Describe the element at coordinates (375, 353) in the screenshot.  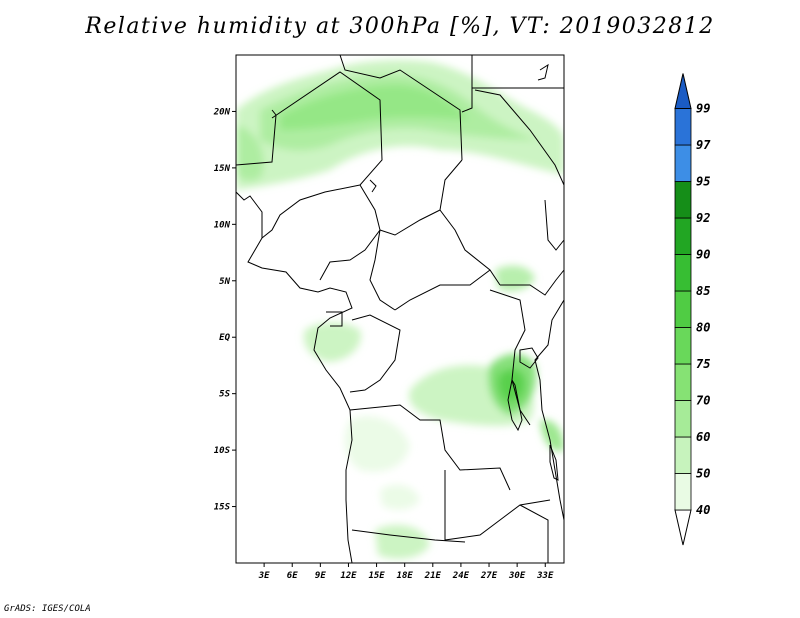
I see `border-congo-drc` at that location.